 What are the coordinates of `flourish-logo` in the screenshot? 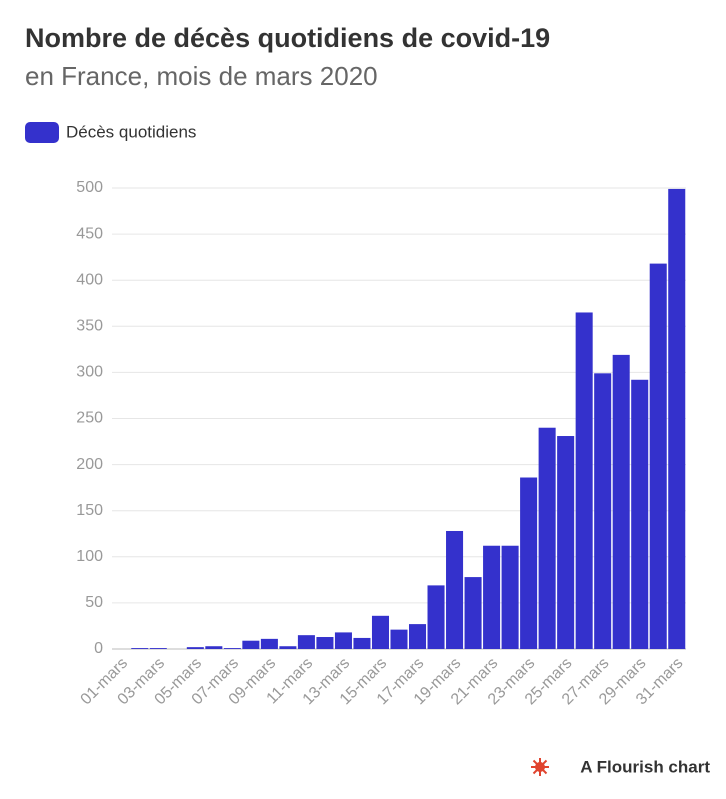 It's located at (540, 767).